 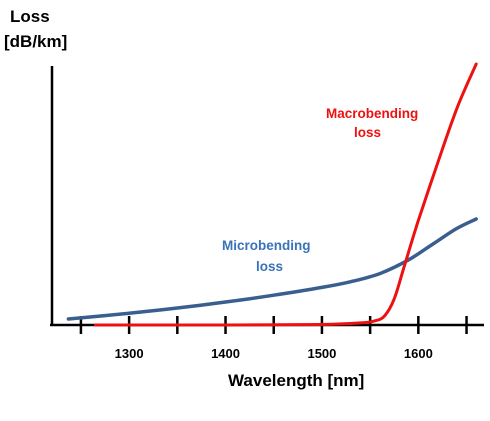 I want to click on microbending-label-line1: Microbending, so click(x=266, y=245).